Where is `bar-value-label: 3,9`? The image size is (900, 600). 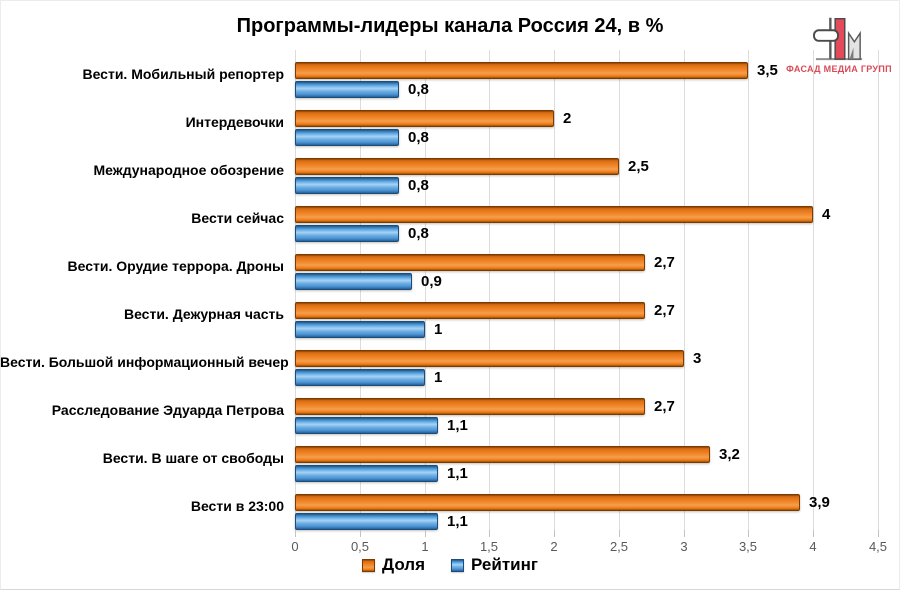 bar-value-label: 3,9 is located at coordinates (819, 502).